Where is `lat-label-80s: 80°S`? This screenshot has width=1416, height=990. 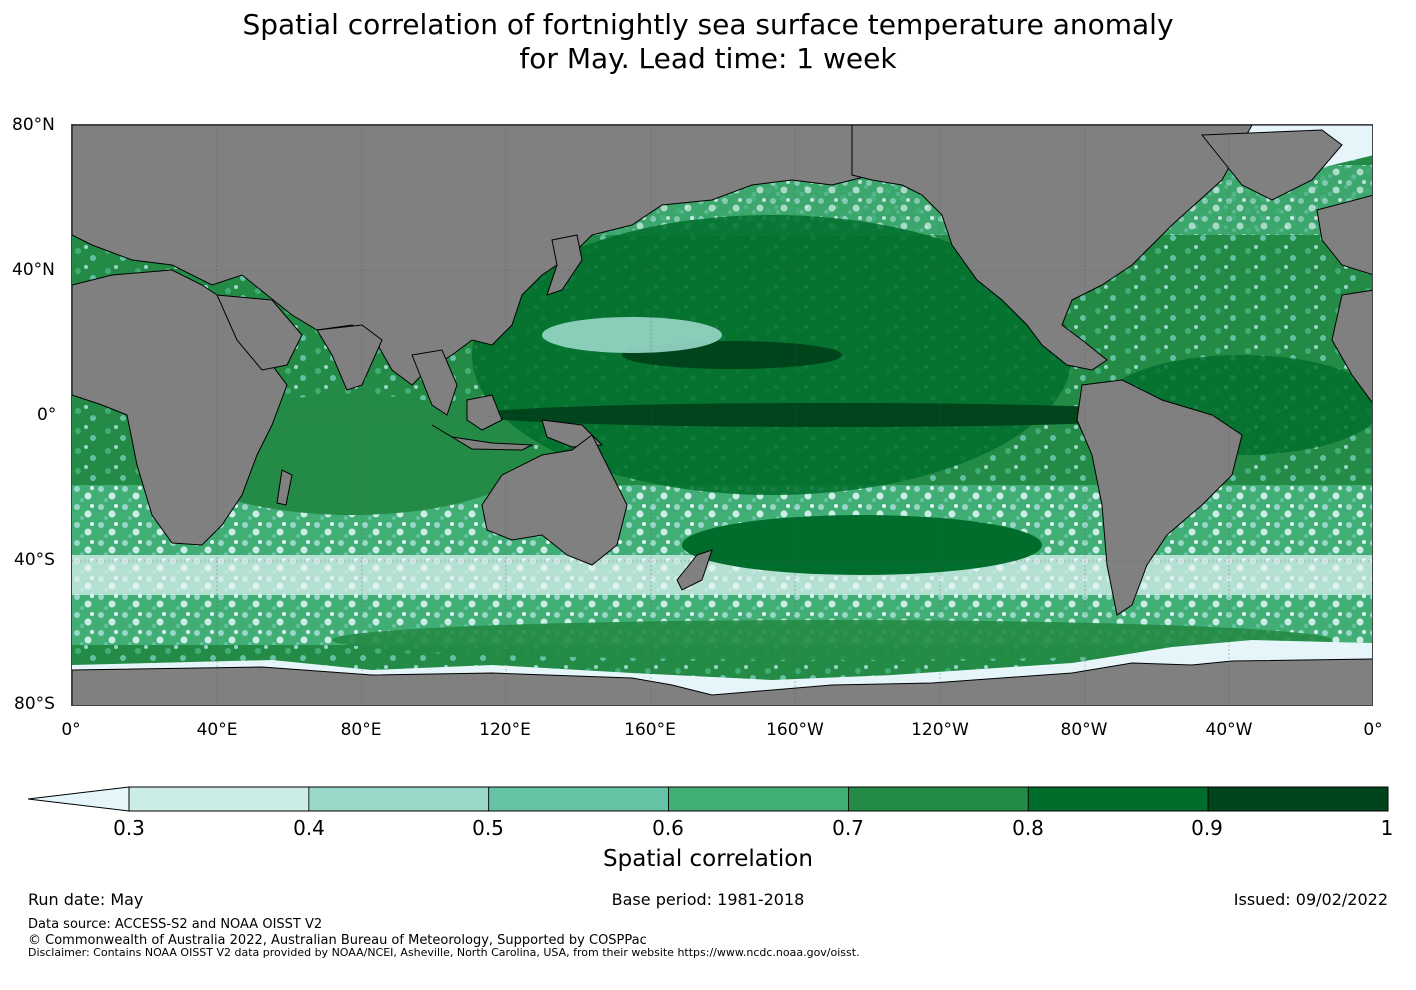 lat-label-80s: 80°S is located at coordinates (34, 704).